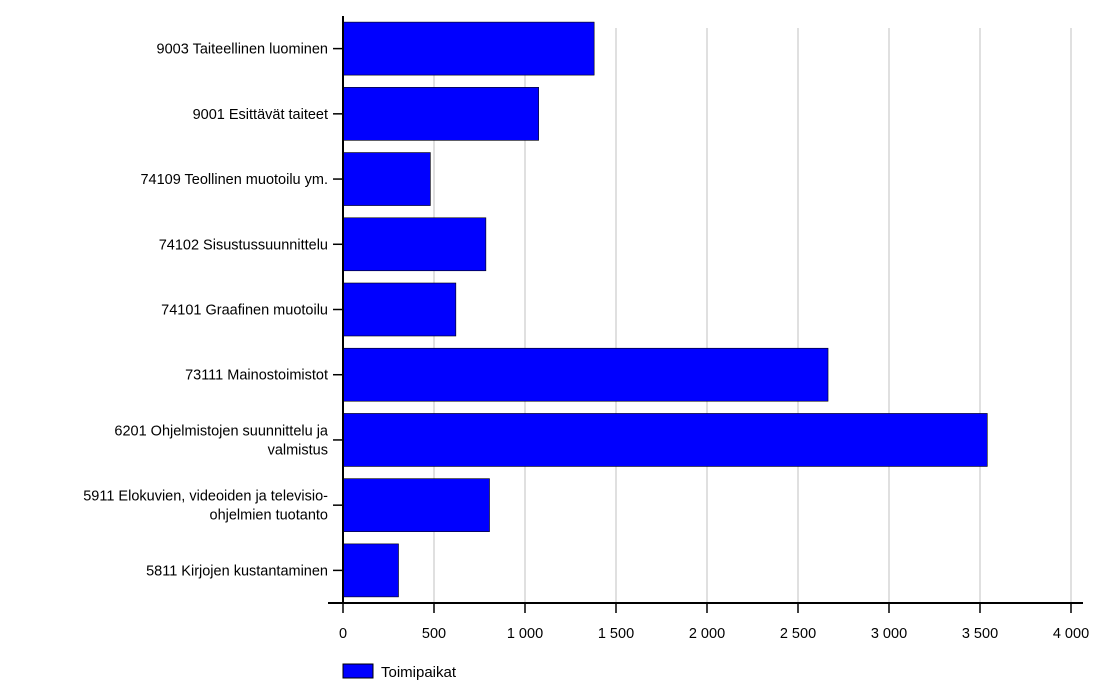 The width and height of the screenshot is (1099, 680). What do you see at coordinates (243, 245) in the screenshot?
I see `category-label: 74102 Sisustussuunnittelu` at bounding box center [243, 245].